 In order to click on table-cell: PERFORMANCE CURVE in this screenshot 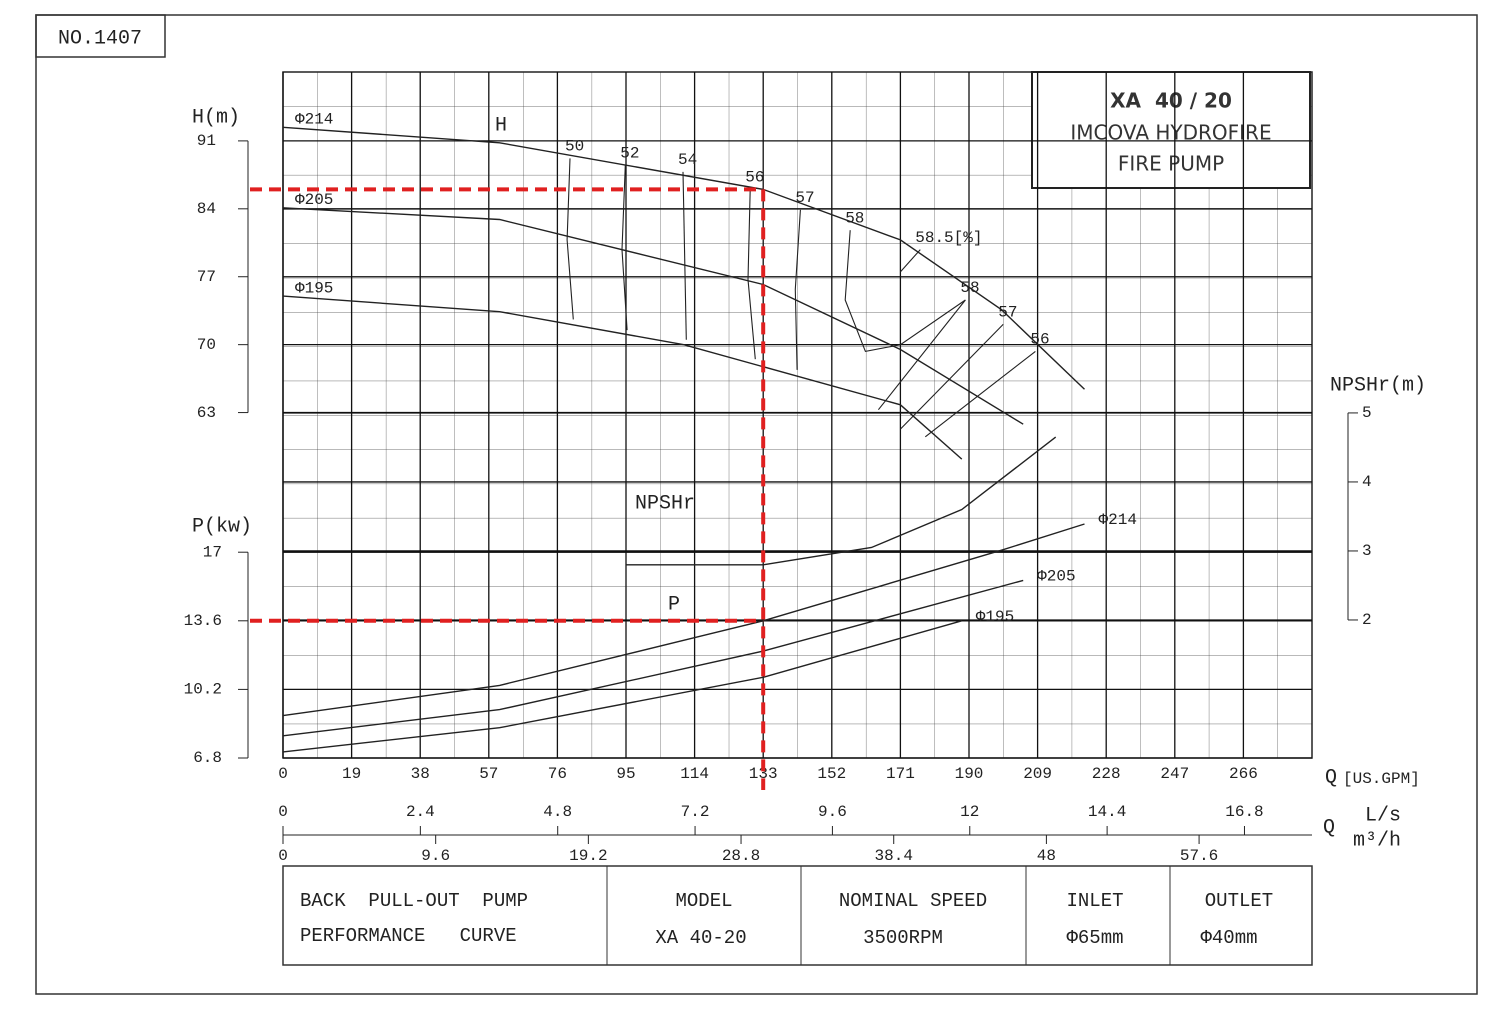, I will do `click(408, 936)`.